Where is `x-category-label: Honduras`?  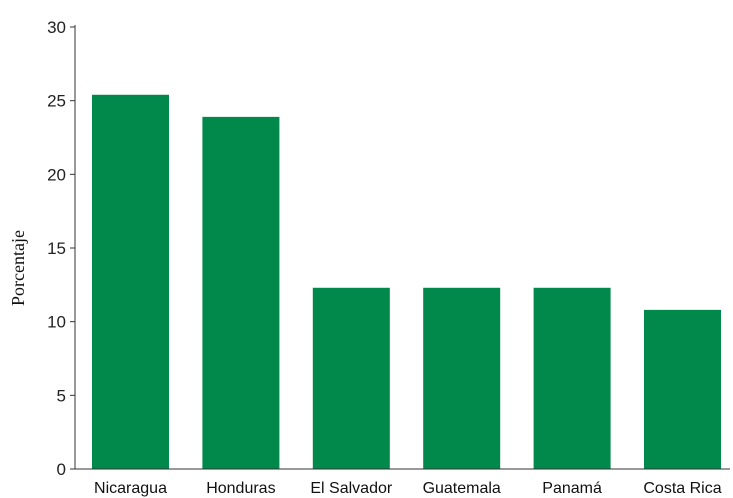
x-category-label: Honduras is located at coordinates (240, 488).